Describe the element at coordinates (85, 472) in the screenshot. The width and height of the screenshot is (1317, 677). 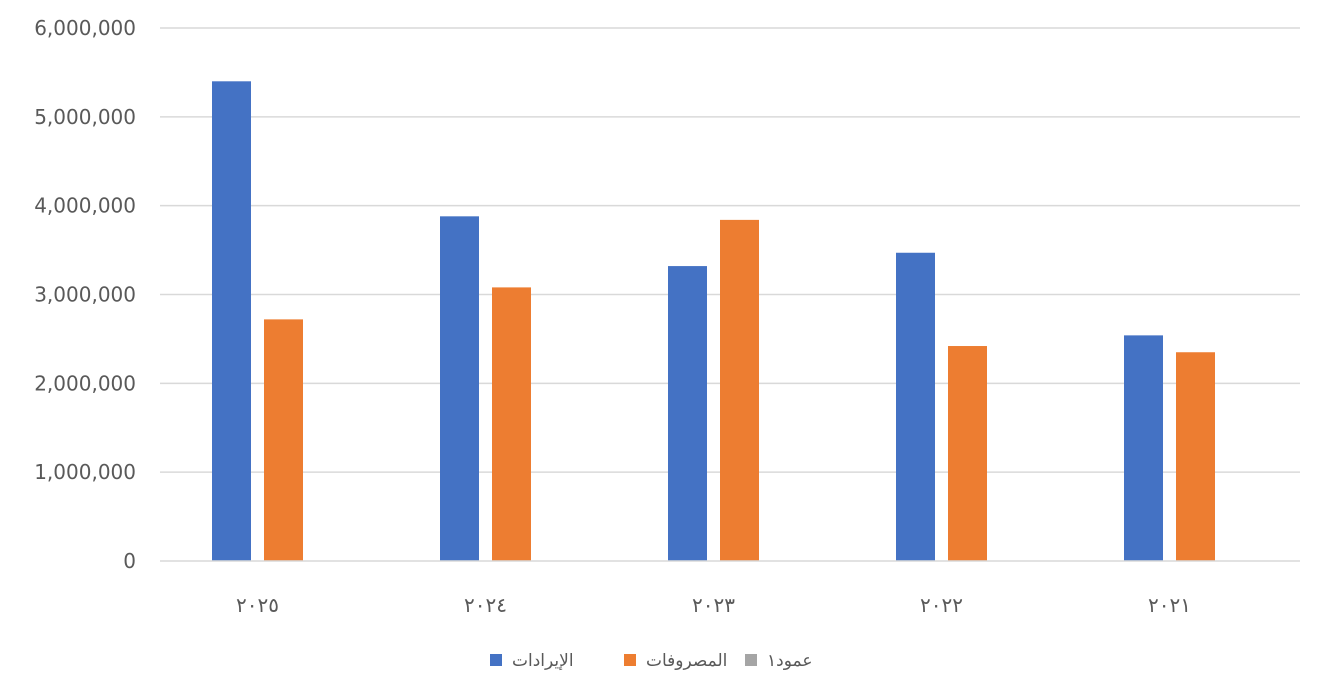
I see `y-tick-label: 1,000,000` at that location.